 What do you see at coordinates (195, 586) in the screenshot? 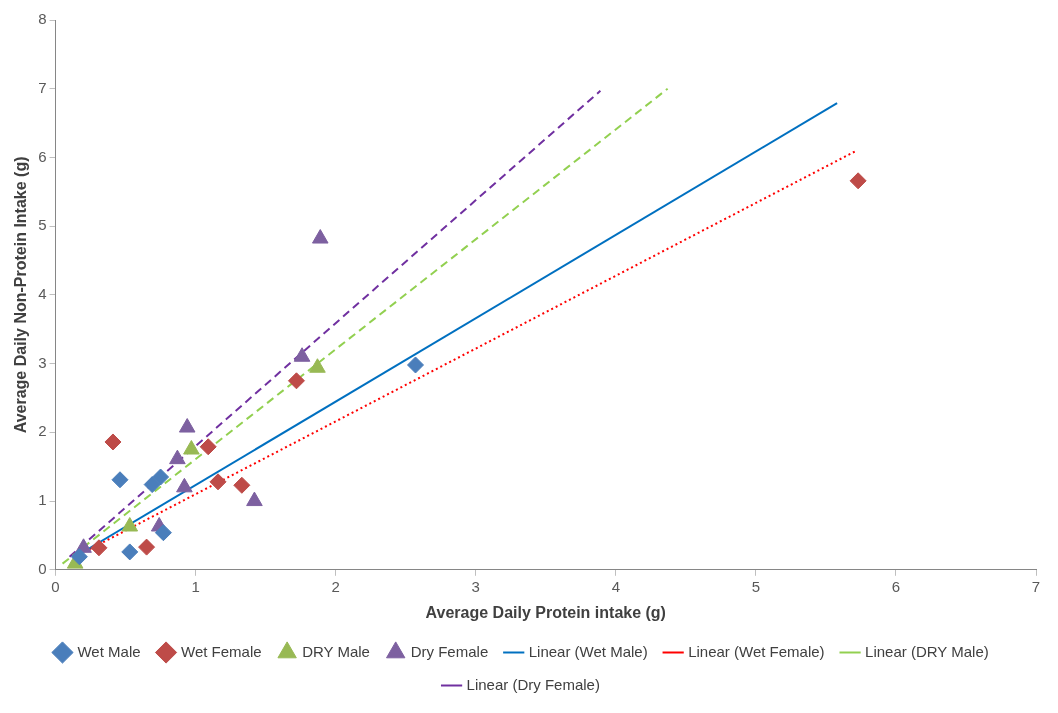
I see `x-tick-label: 1` at bounding box center [195, 586].